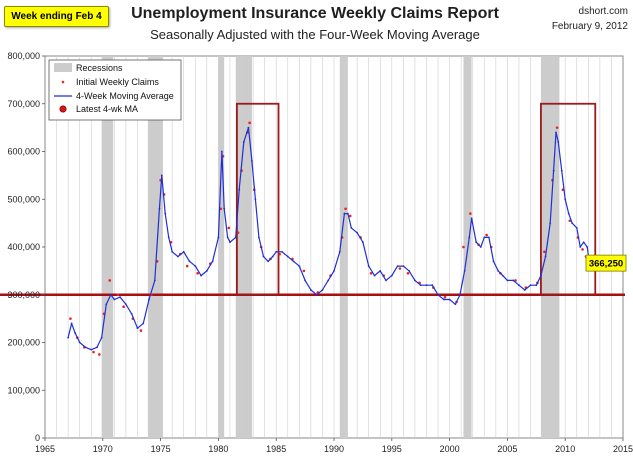 The image size is (633, 460). Describe the element at coordinates (392, 449) in the screenshot. I see `x-tick-label: 1995` at that location.